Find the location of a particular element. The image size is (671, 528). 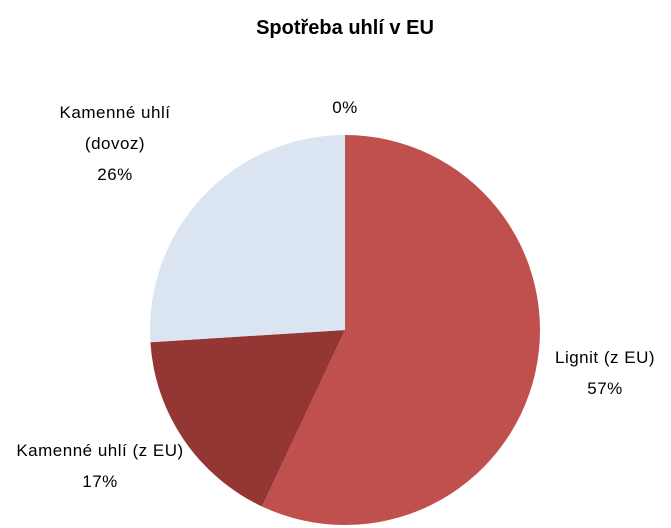

chart-title: Spotřeba uhlí v EU is located at coordinates (345, 28).